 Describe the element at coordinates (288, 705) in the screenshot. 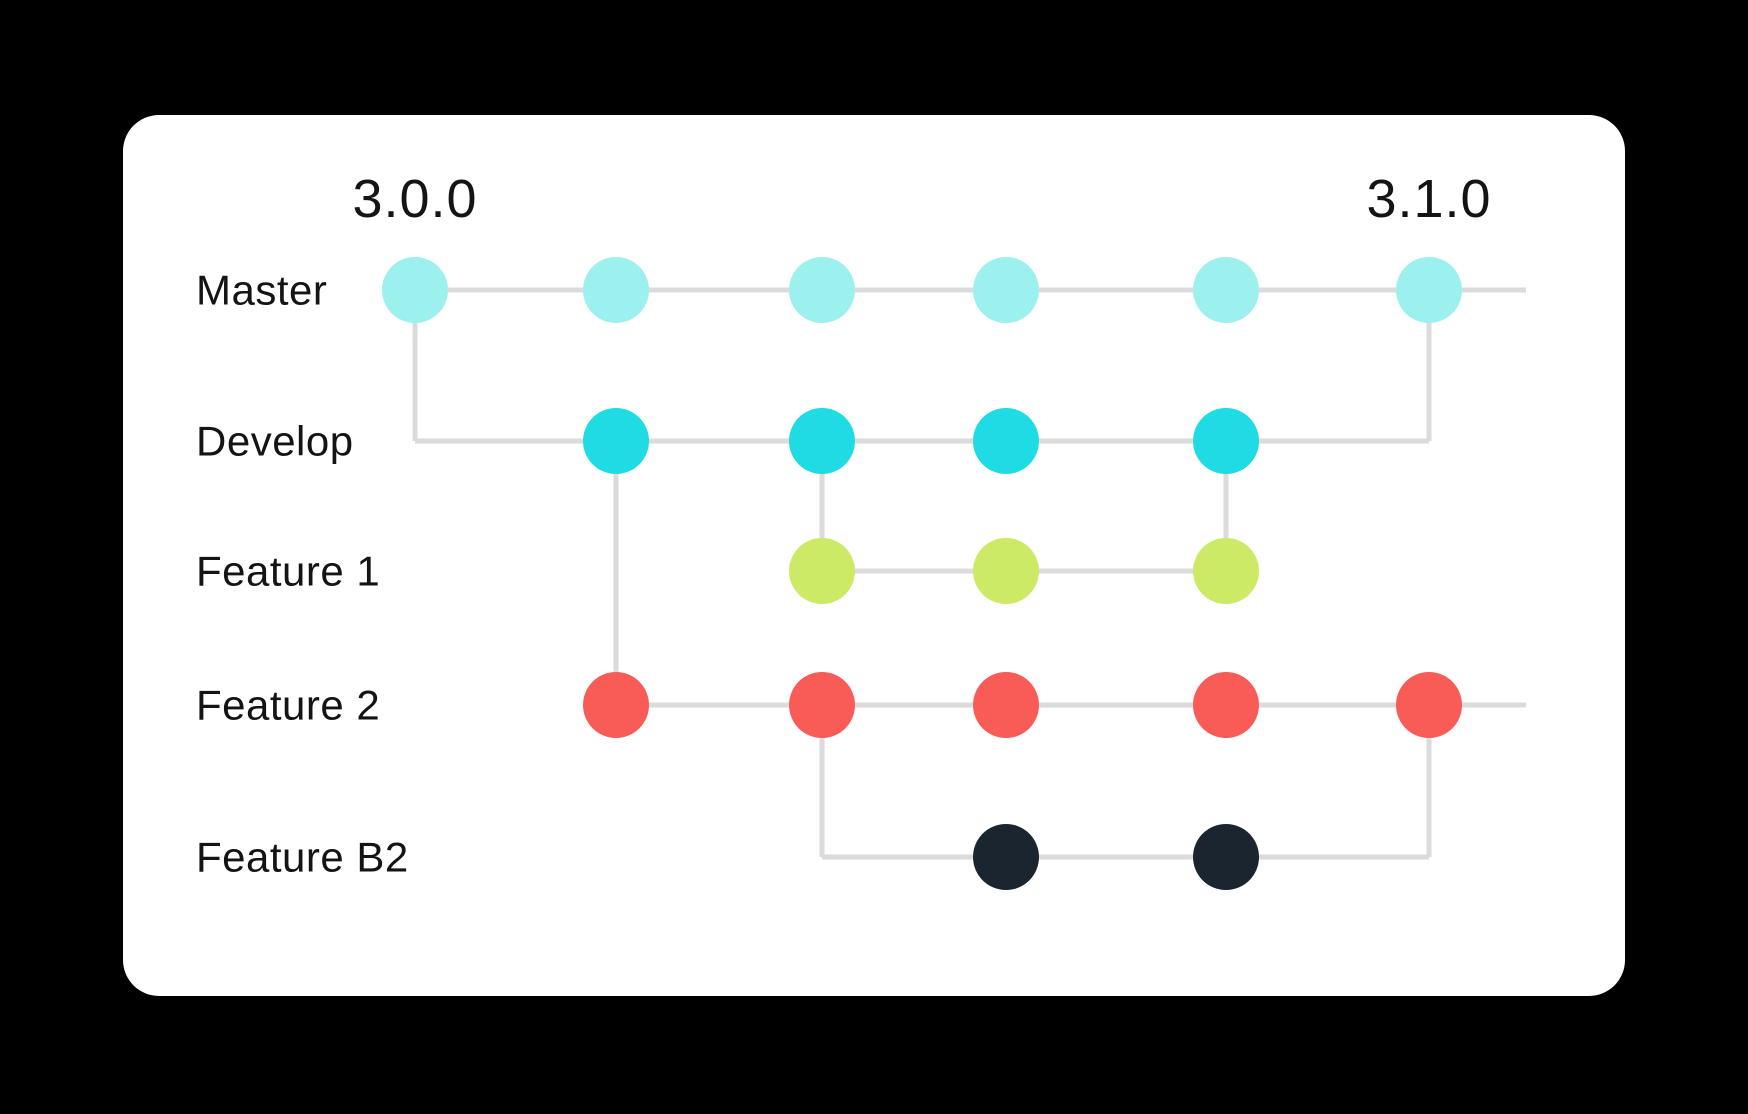

I see `branch-label-feature-2: Feature 2` at that location.